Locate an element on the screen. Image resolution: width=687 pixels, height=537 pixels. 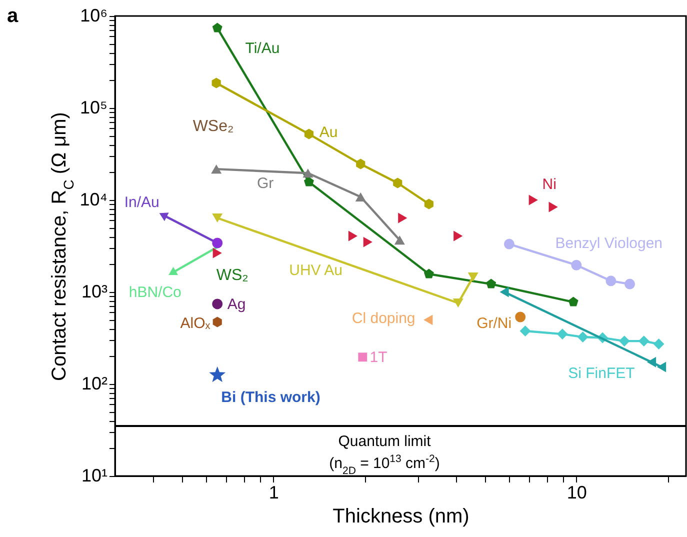
series-label: Au is located at coordinates (328, 132).